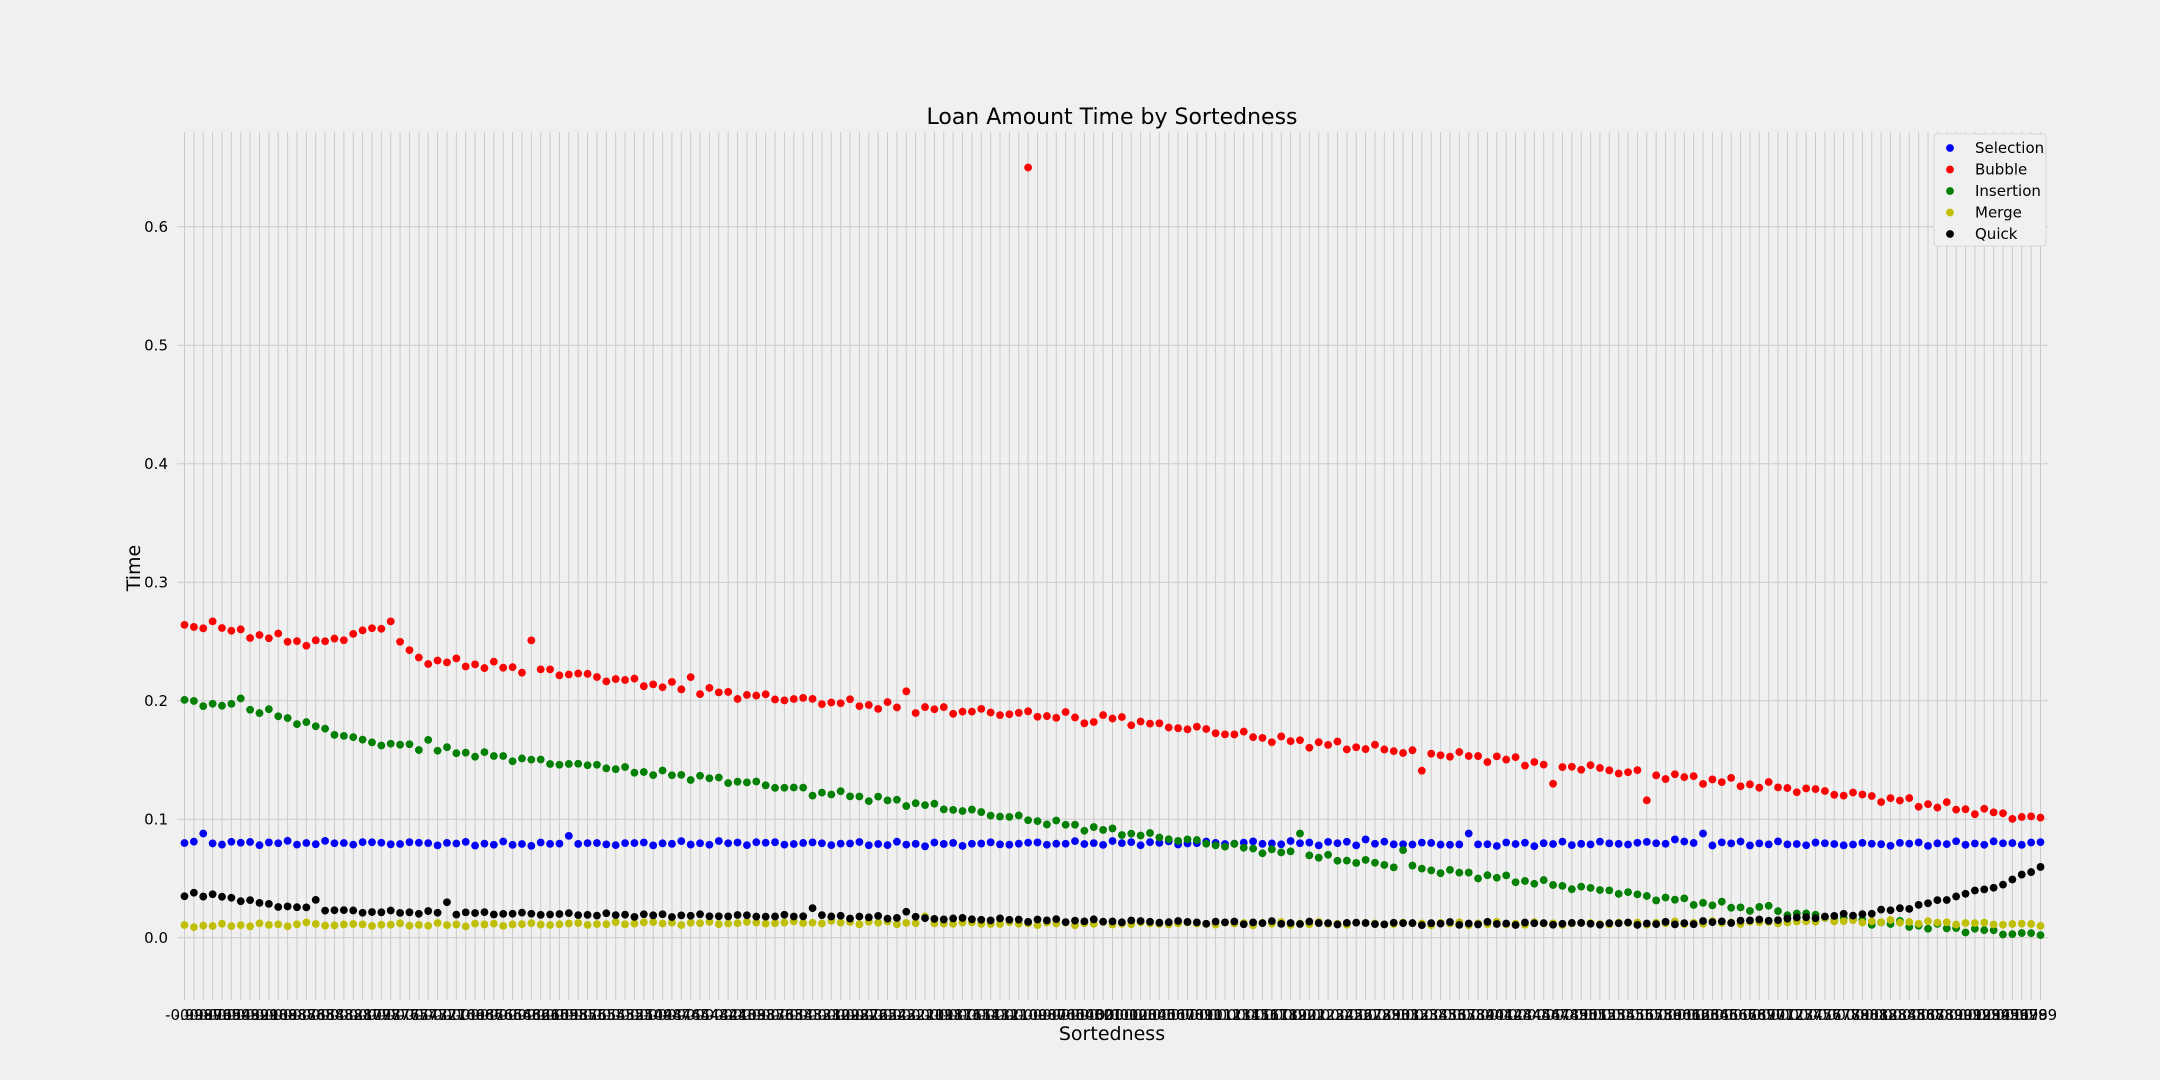 The height and width of the screenshot is (1080, 2160). What do you see at coordinates (287, 1015) in the screenshot?
I see `x-tick-label-11: -0.88` at bounding box center [287, 1015].